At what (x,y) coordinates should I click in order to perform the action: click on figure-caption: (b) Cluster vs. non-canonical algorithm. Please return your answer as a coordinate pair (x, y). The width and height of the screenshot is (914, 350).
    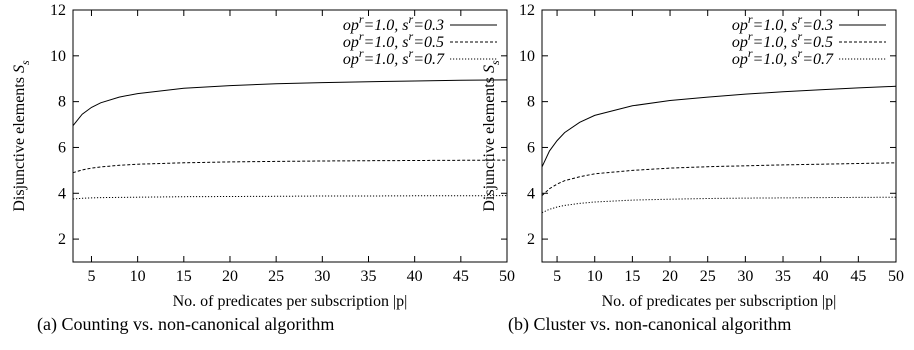
    Looking at the image, I should click on (649, 324).